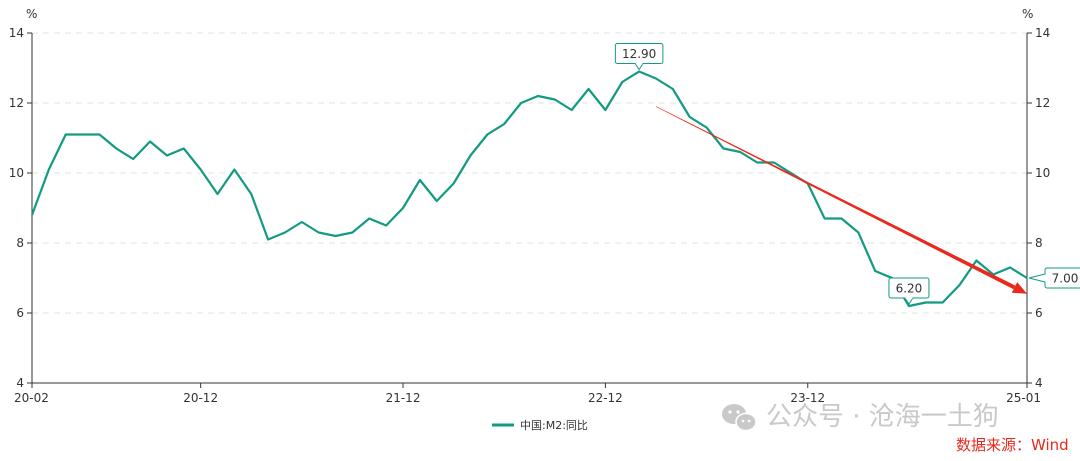 The height and width of the screenshot is (461, 1080). Describe the element at coordinates (20, 243) in the screenshot. I see `y-tick-label-left-8: 8` at that location.